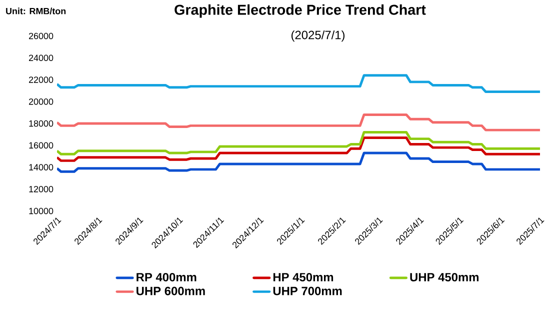  What do you see at coordinates (41, 58) in the screenshot?
I see `y-tick-label: 24000` at bounding box center [41, 58].